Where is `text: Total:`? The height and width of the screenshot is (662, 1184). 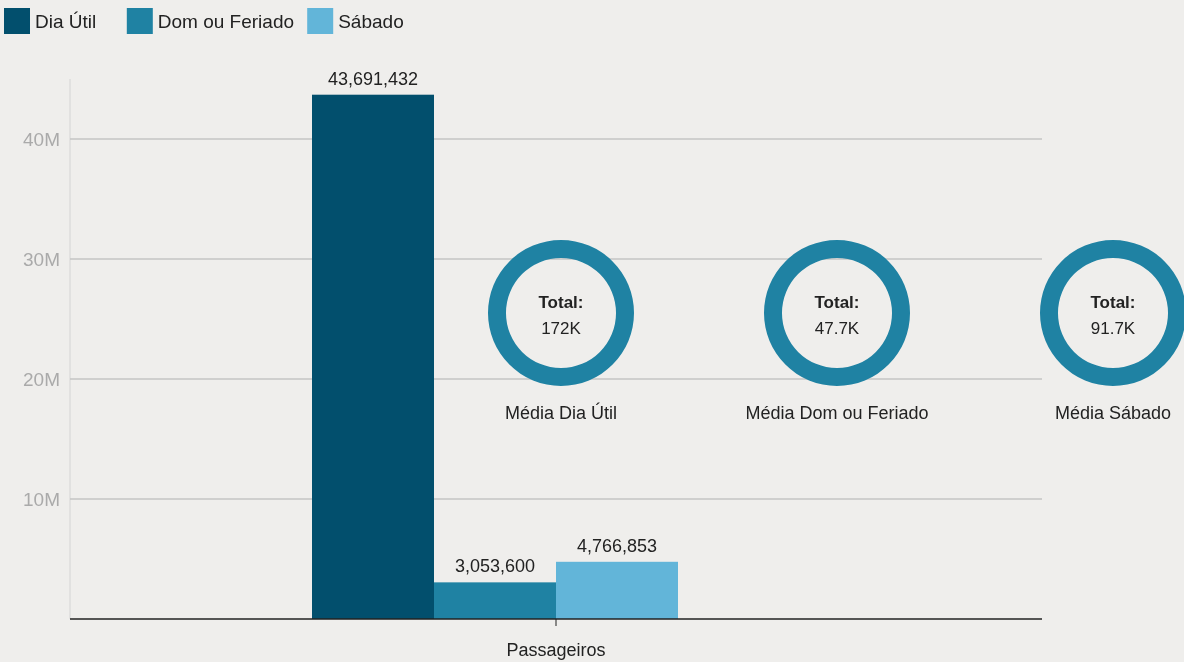 text: Total: is located at coordinates (1113, 302).